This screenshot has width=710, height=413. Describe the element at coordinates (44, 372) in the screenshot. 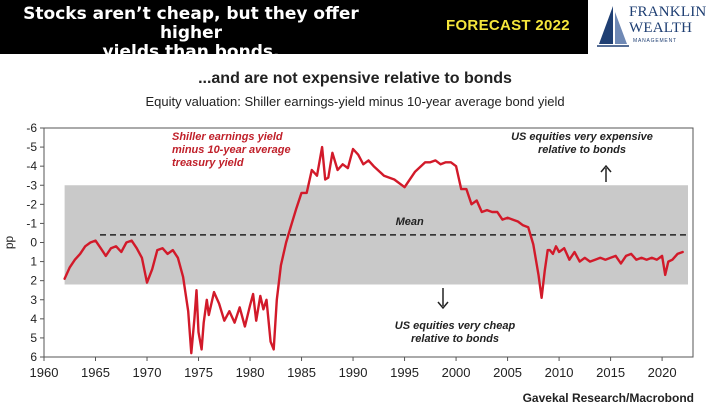

I see `x-tick-label: 1960` at that location.